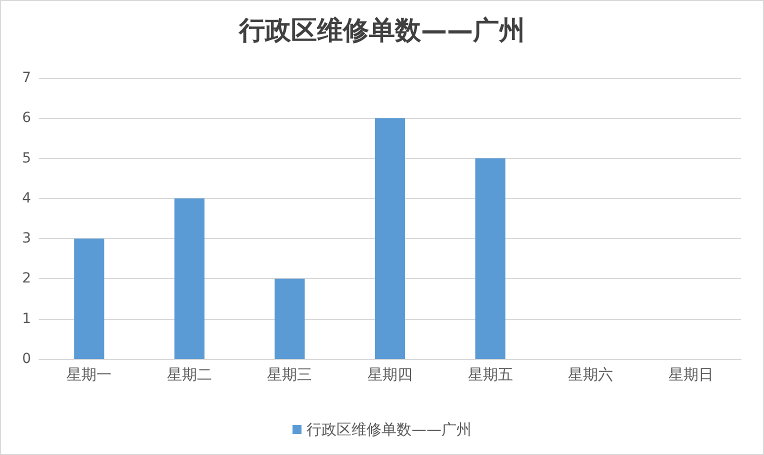 Image resolution: width=764 pixels, height=455 pixels. What do you see at coordinates (89, 375) in the screenshot?
I see `x-tick-label: 星期一` at bounding box center [89, 375].